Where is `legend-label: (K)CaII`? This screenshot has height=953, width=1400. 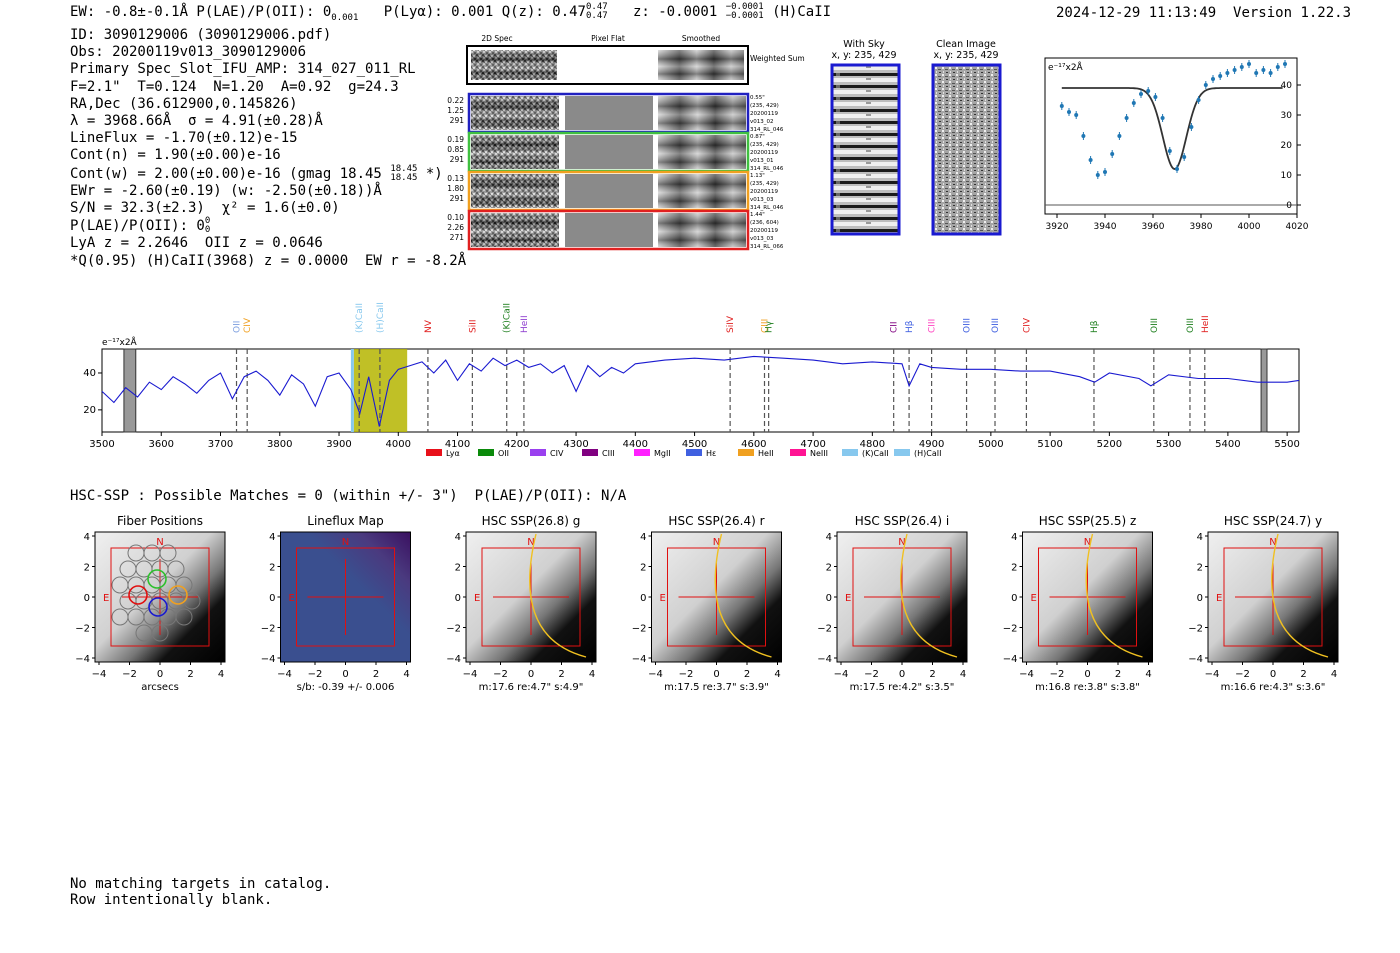 legend-label: (K)CaII is located at coordinates (875, 453).